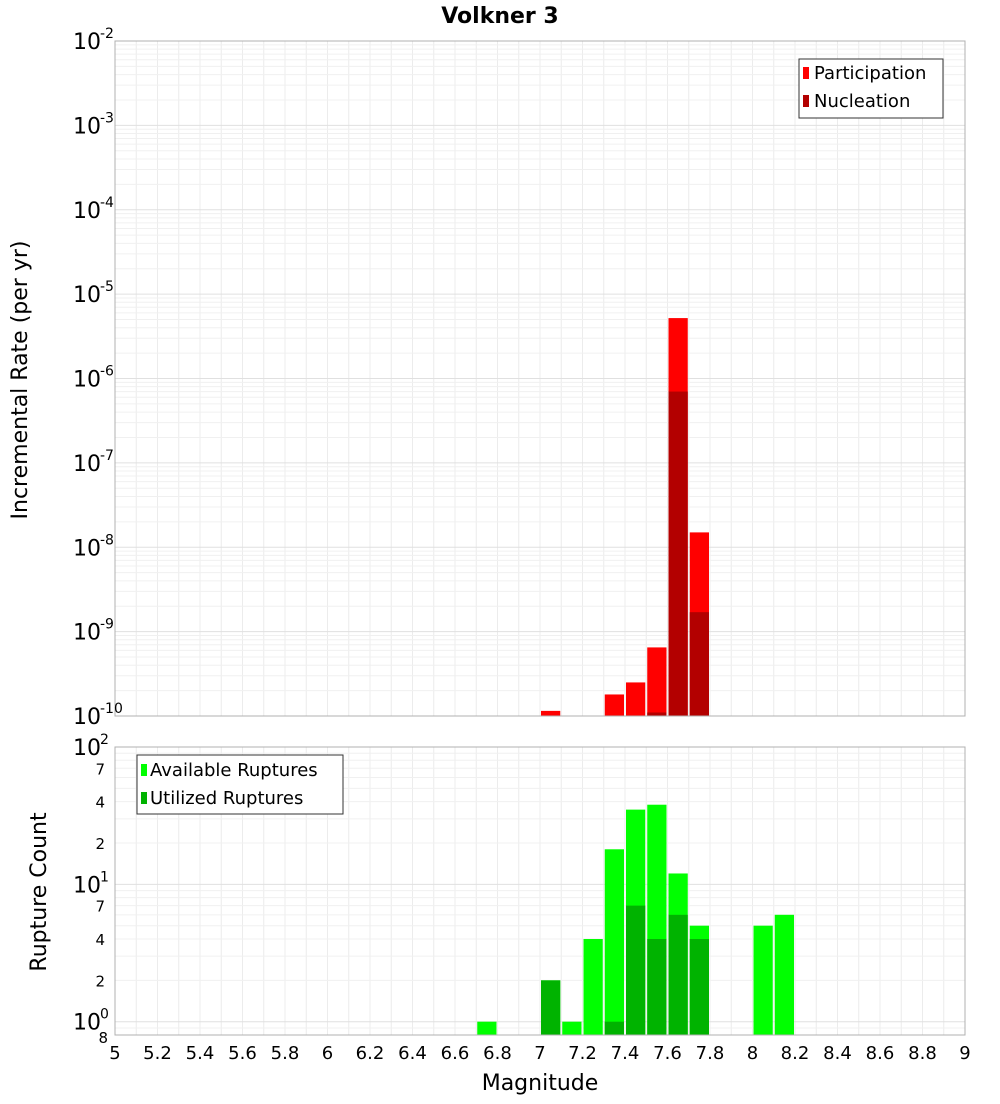 The width and height of the screenshot is (1000, 1104). What do you see at coordinates (752, 1053) in the screenshot?
I see `x-tick-label: 8` at bounding box center [752, 1053].